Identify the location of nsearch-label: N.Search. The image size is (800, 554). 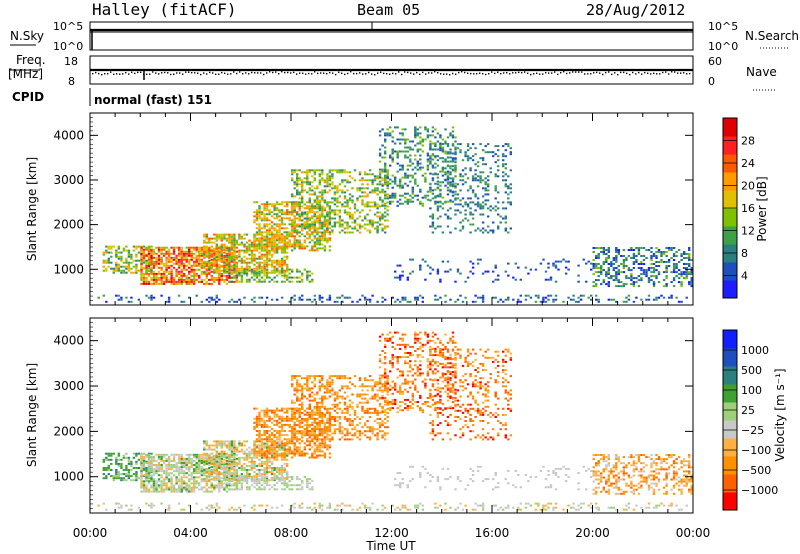
(772, 36).